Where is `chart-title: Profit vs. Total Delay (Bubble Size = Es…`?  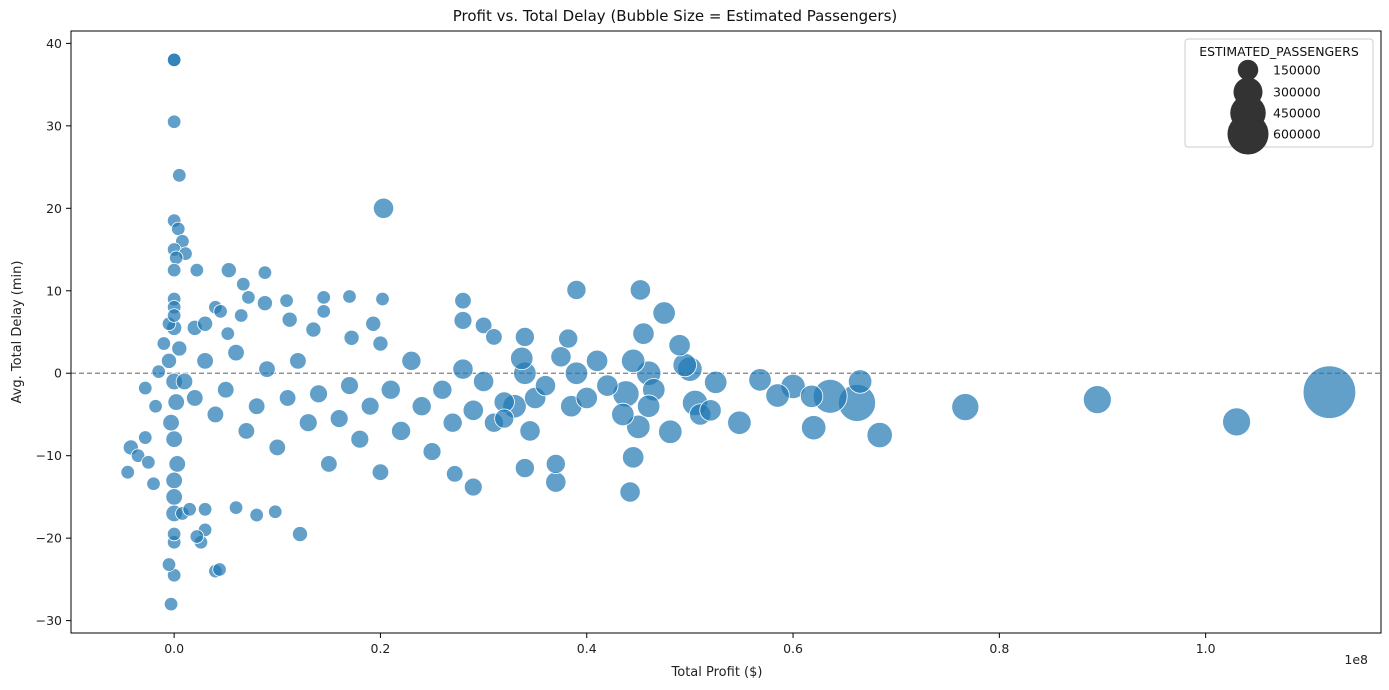 chart-title: Profit vs. Total Delay (Bubble Size = Es… is located at coordinates (675, 16).